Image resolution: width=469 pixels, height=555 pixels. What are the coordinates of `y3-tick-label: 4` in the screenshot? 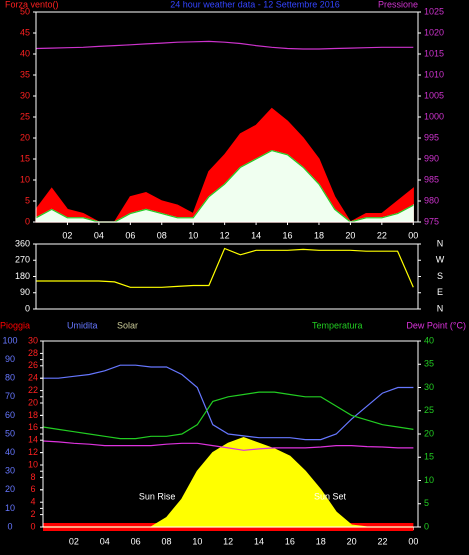 It's located at (32, 502).